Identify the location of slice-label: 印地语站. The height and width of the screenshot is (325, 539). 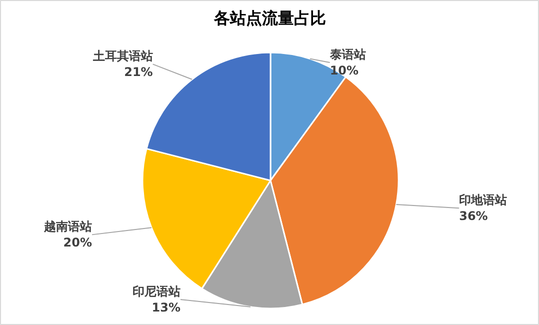
(483, 200).